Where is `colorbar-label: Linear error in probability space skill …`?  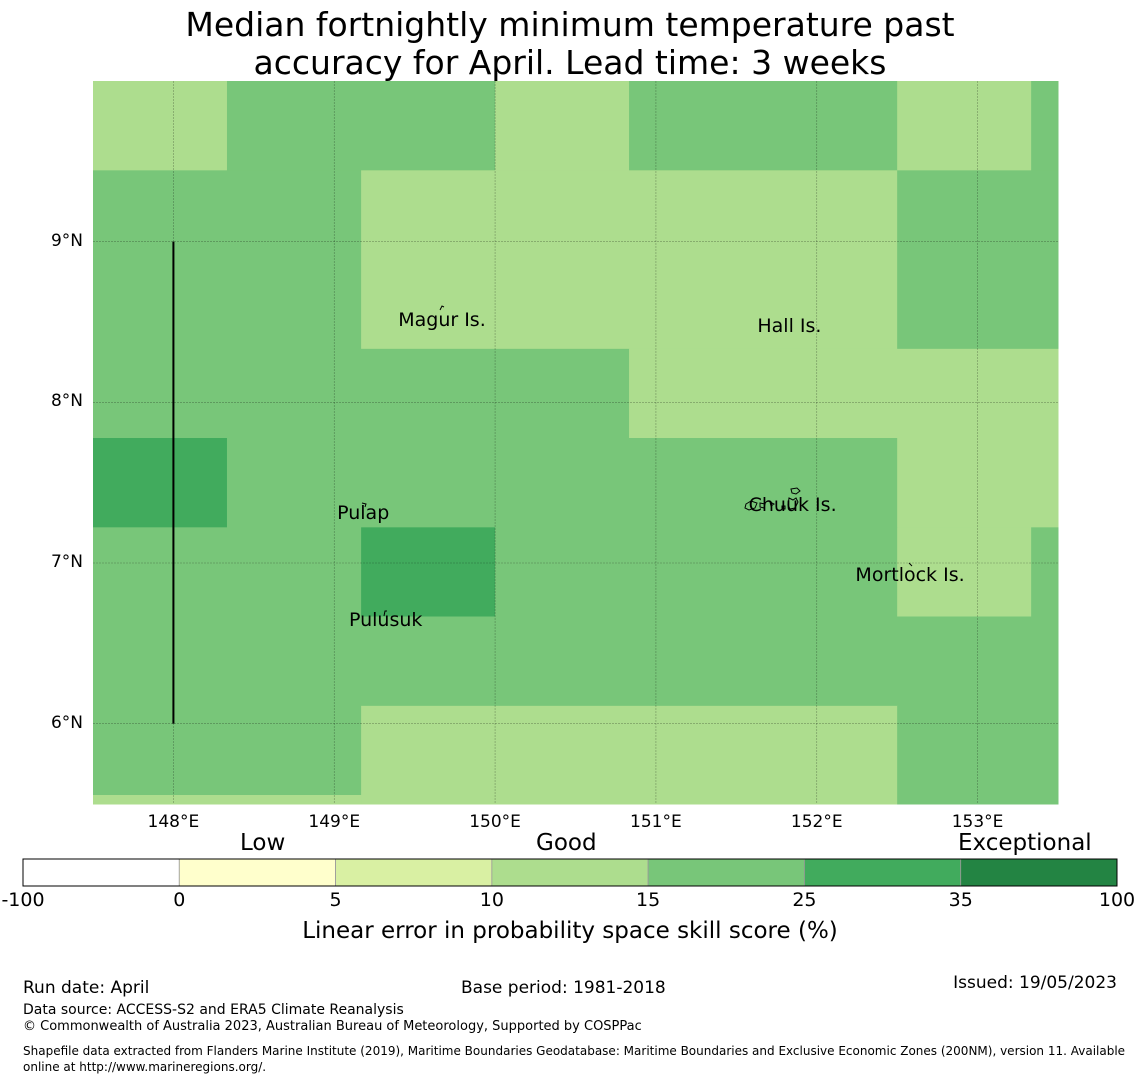
colorbar-label: Linear error in probability space skill … is located at coordinates (570, 931).